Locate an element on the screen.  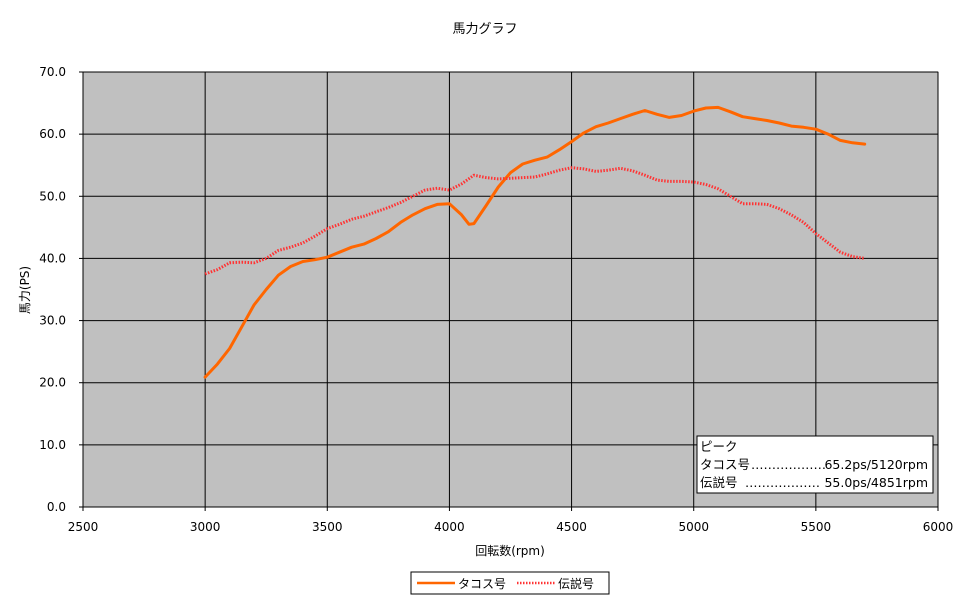
y-tick-label: 50.0 is located at coordinates (52, 196).